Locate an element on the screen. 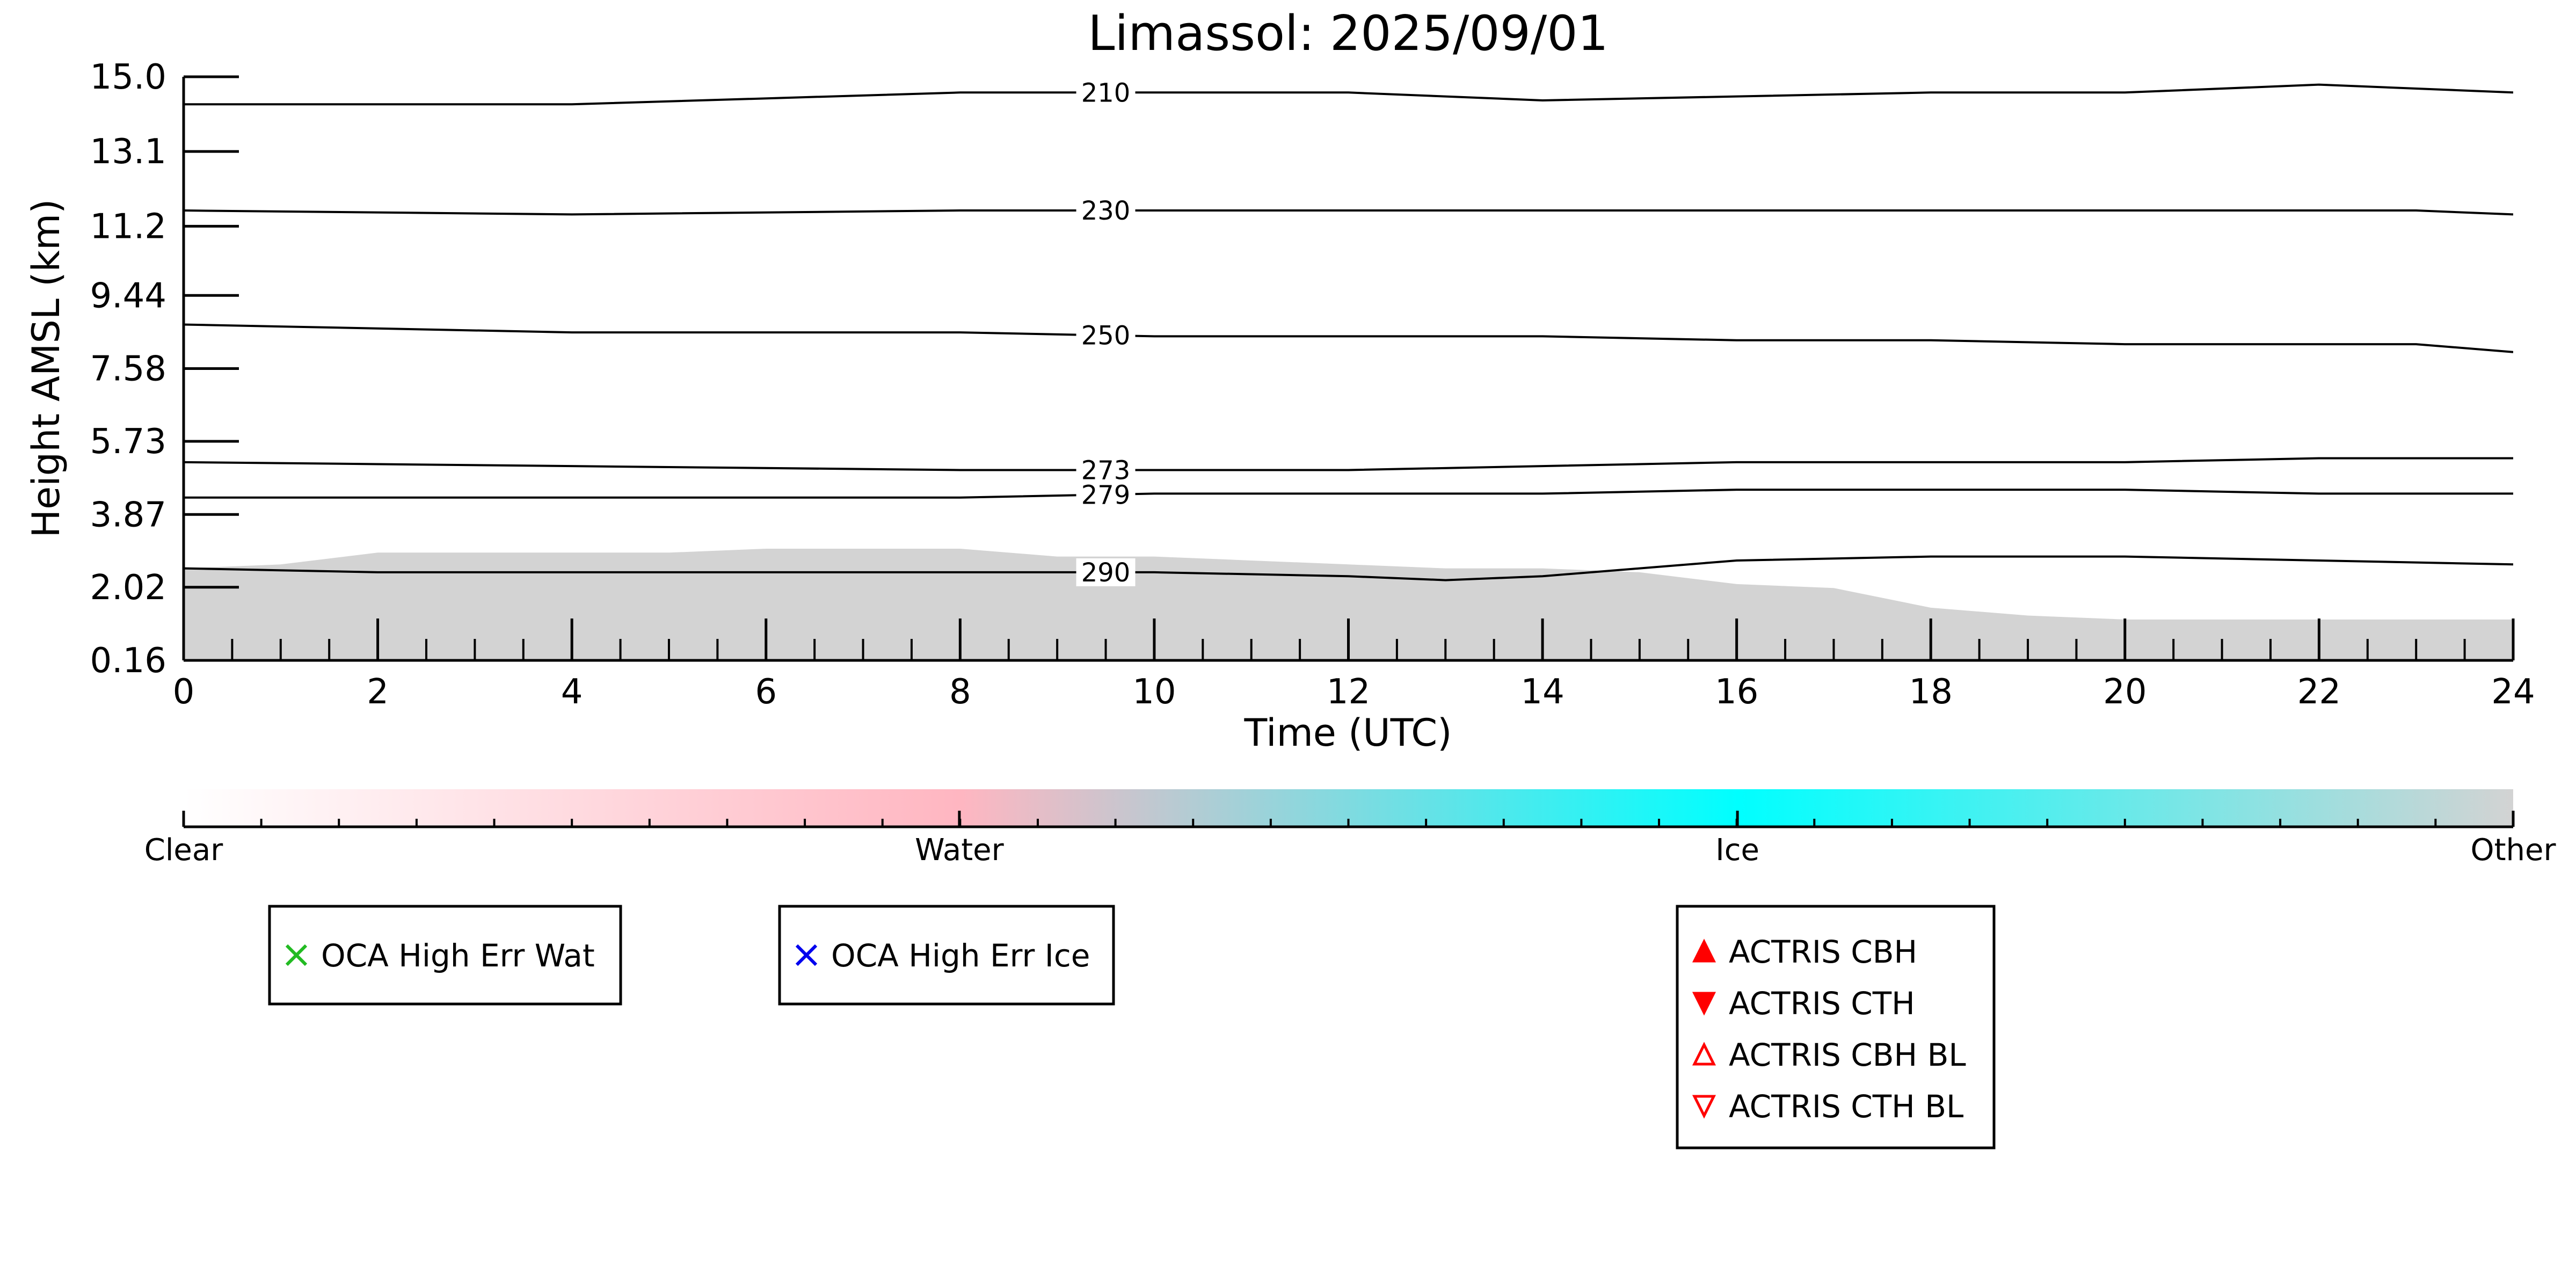  colorbar-label: Clear is located at coordinates (183, 850).